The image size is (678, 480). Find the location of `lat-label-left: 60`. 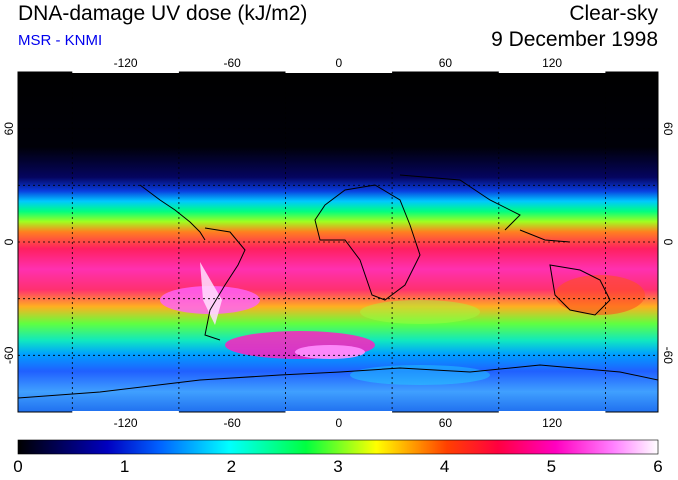

lat-label-left: 60 is located at coordinates (9, 129).